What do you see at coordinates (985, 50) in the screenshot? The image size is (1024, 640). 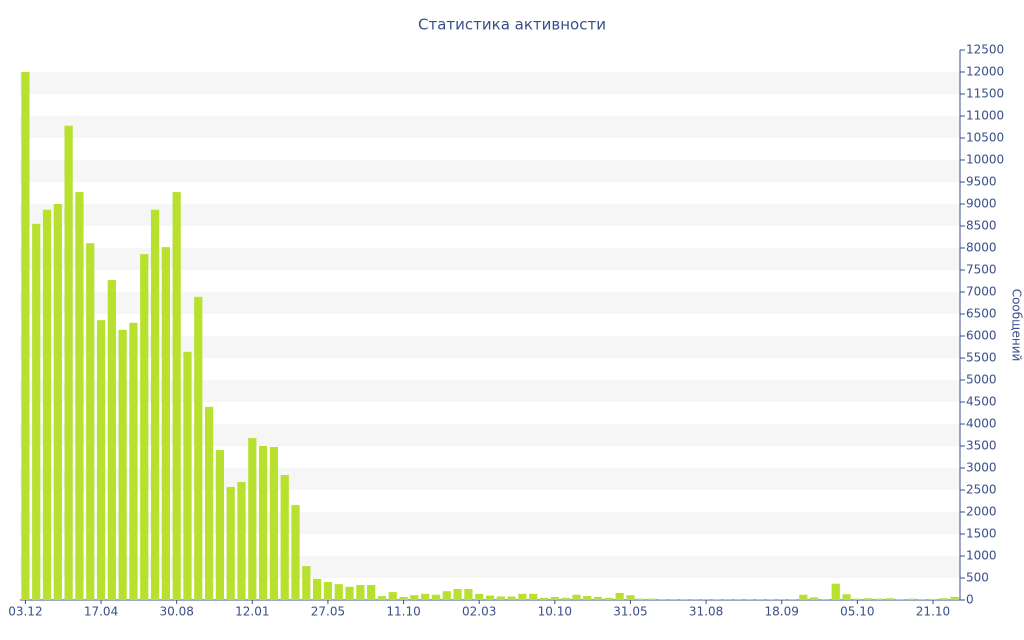 I see `y-tick-label: 12500` at bounding box center [985, 50].